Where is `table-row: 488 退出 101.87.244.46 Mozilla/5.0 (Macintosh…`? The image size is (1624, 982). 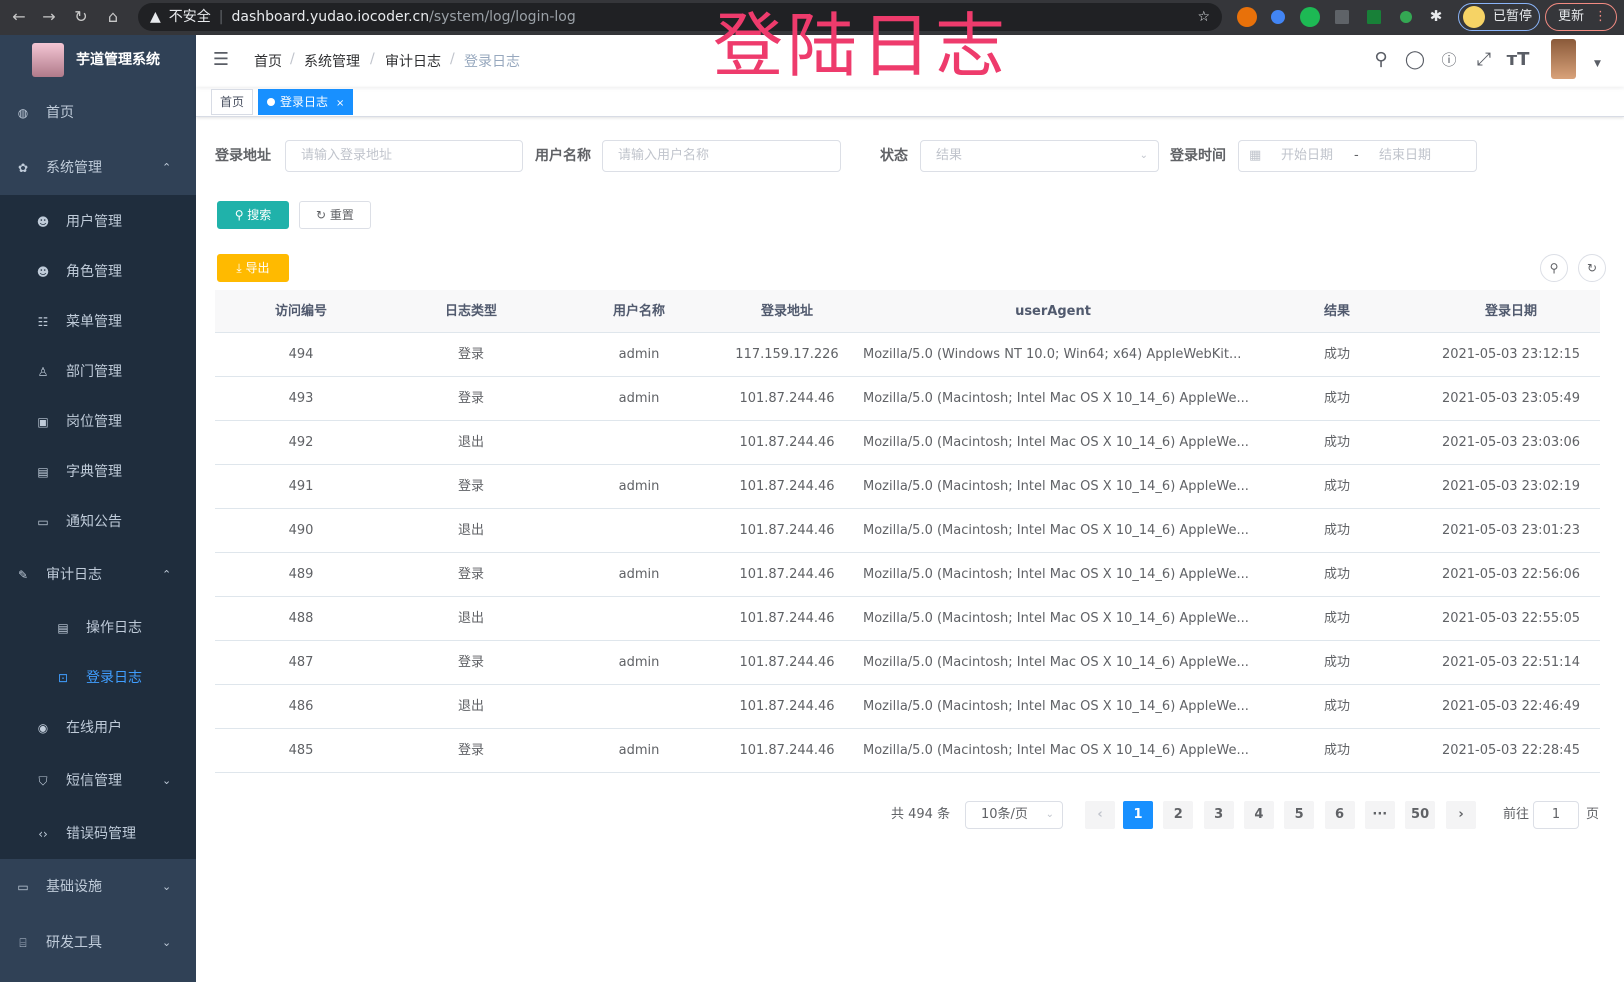 table-row: 488 退出 101.87.244.46 Mozilla/5.0 (Macintosh… is located at coordinates (907, 619).